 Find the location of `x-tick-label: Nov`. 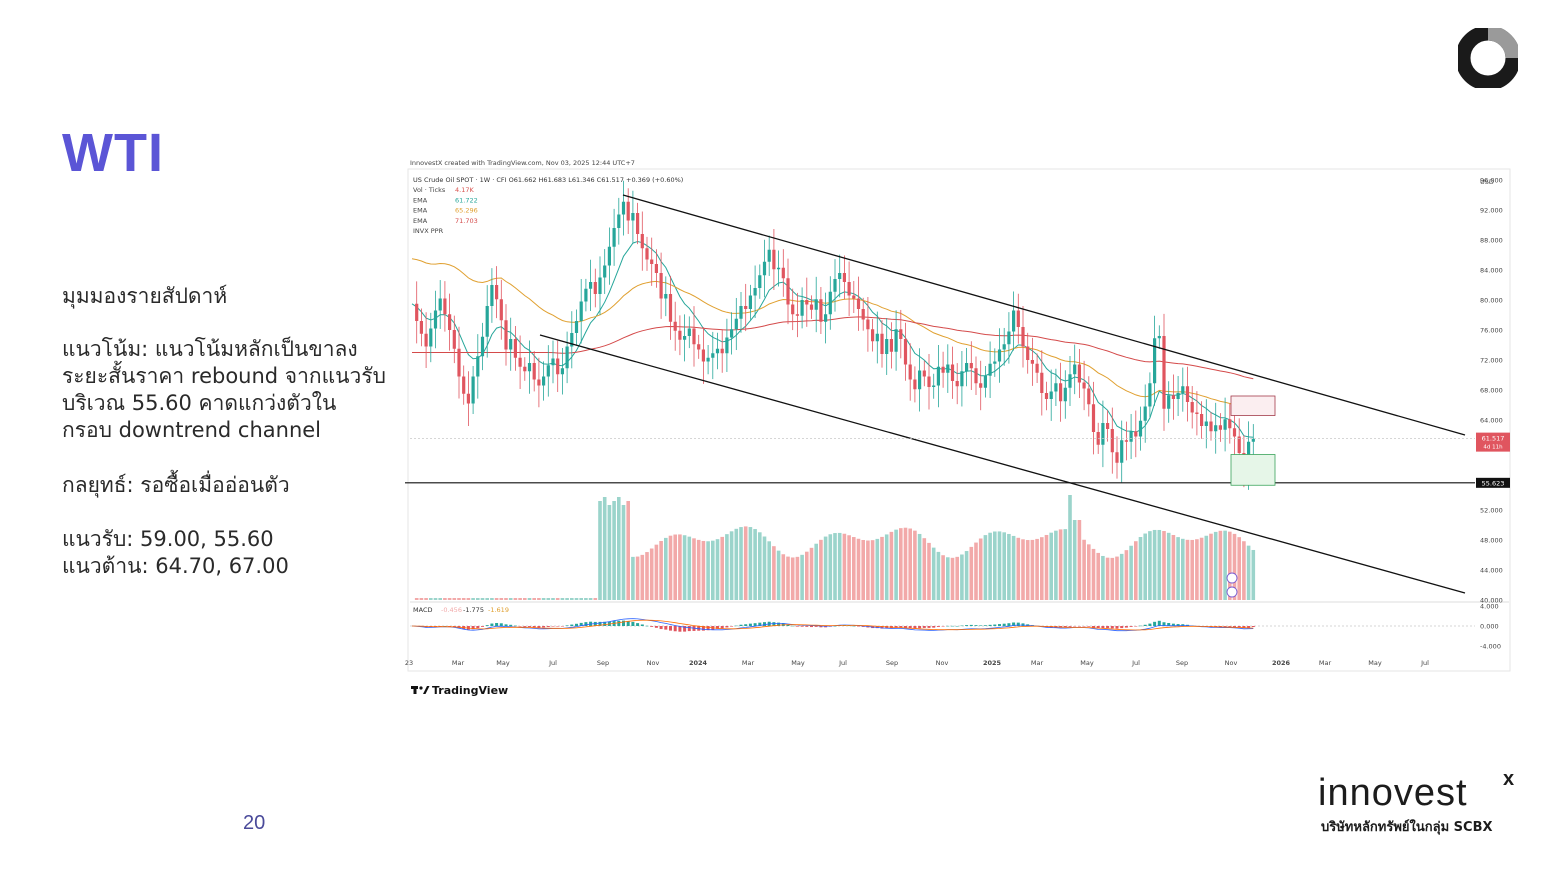

x-tick-label: Nov is located at coordinates (1231, 663).